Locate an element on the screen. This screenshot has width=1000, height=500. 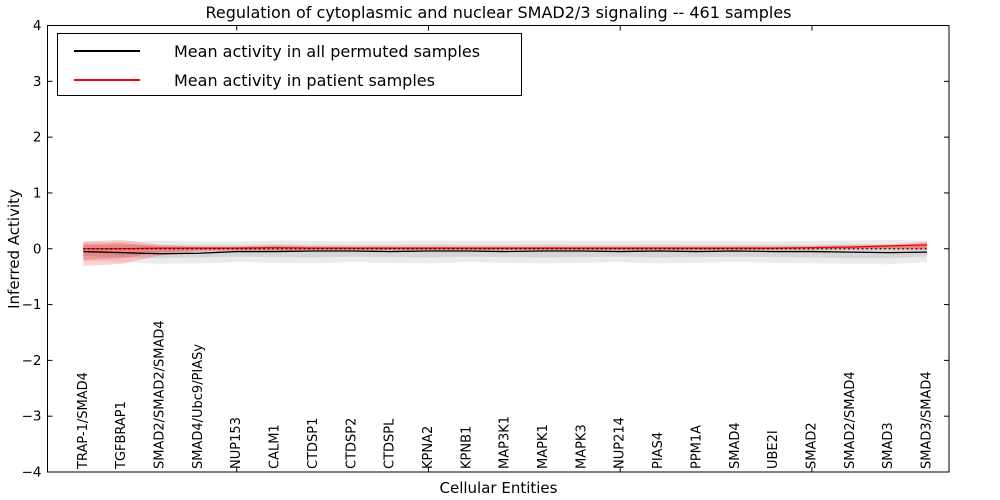
x-category-label: SMAD2 is located at coordinates (811, 445).